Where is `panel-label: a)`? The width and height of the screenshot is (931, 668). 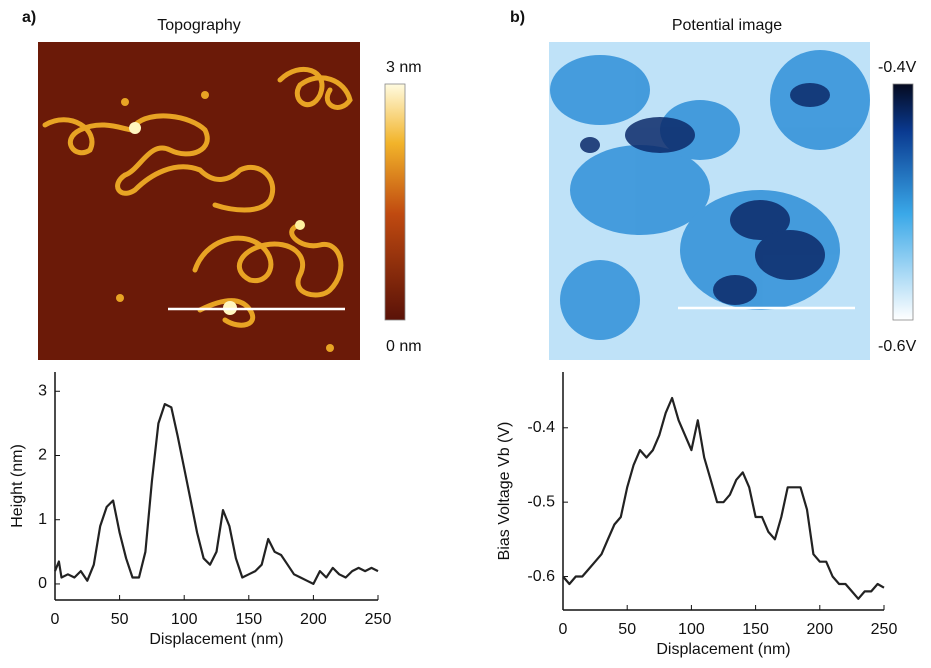
panel-label: a) is located at coordinates (29, 17).